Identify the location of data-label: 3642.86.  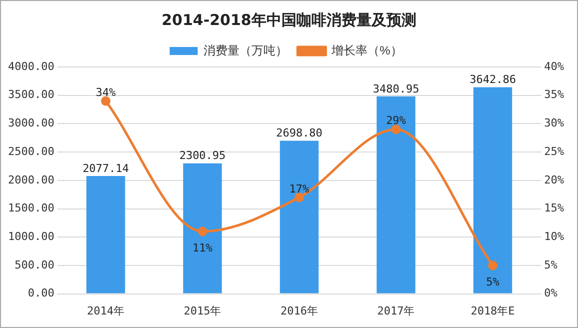
(493, 79).